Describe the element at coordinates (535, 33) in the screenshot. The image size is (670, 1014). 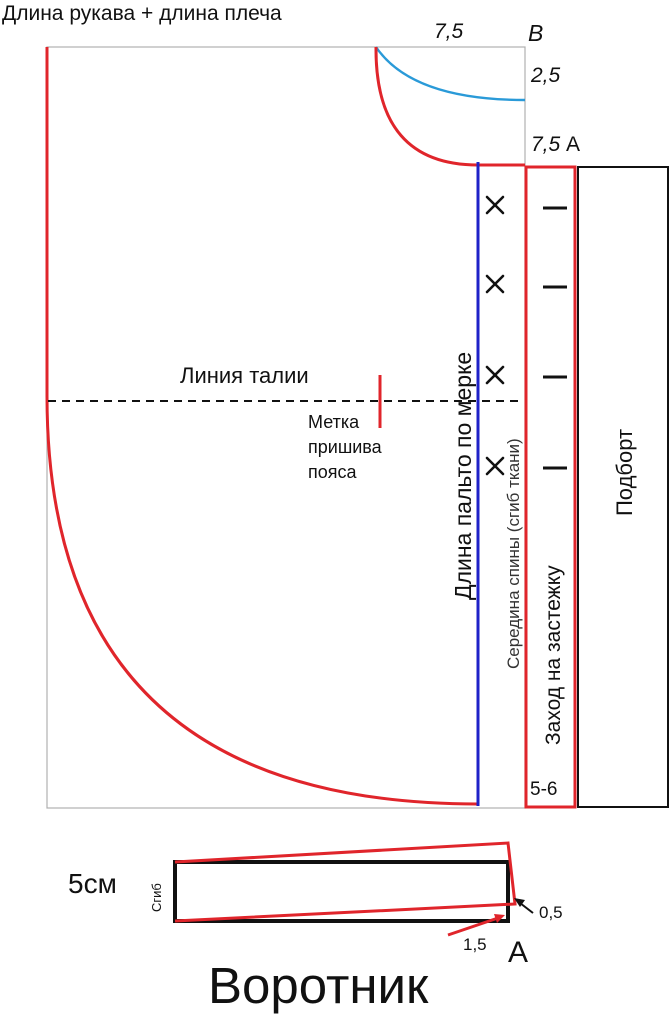
I see `point-v-label: В` at that location.